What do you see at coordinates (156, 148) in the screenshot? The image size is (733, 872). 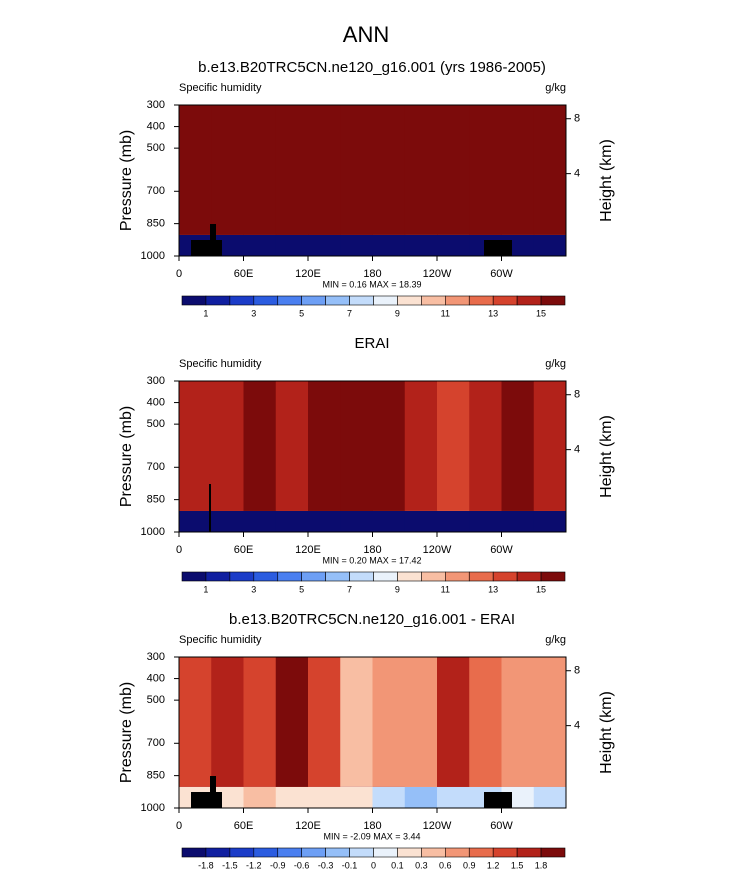 I see `y-tick-label: 500` at bounding box center [156, 148].